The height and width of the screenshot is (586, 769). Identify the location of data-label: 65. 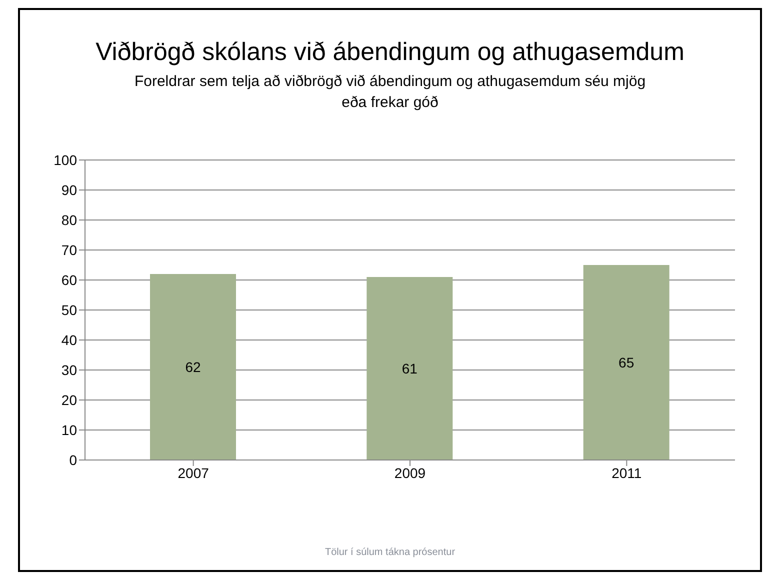
(626, 362).